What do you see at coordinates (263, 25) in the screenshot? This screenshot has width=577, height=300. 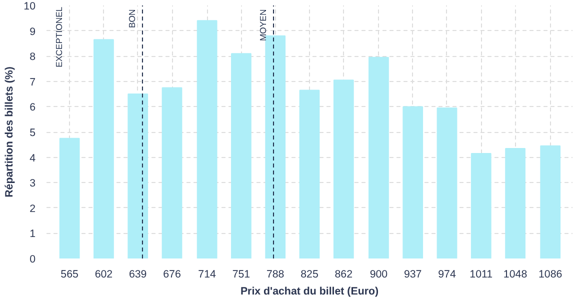 I see `ref-line-label: MOYEN` at bounding box center [263, 25].